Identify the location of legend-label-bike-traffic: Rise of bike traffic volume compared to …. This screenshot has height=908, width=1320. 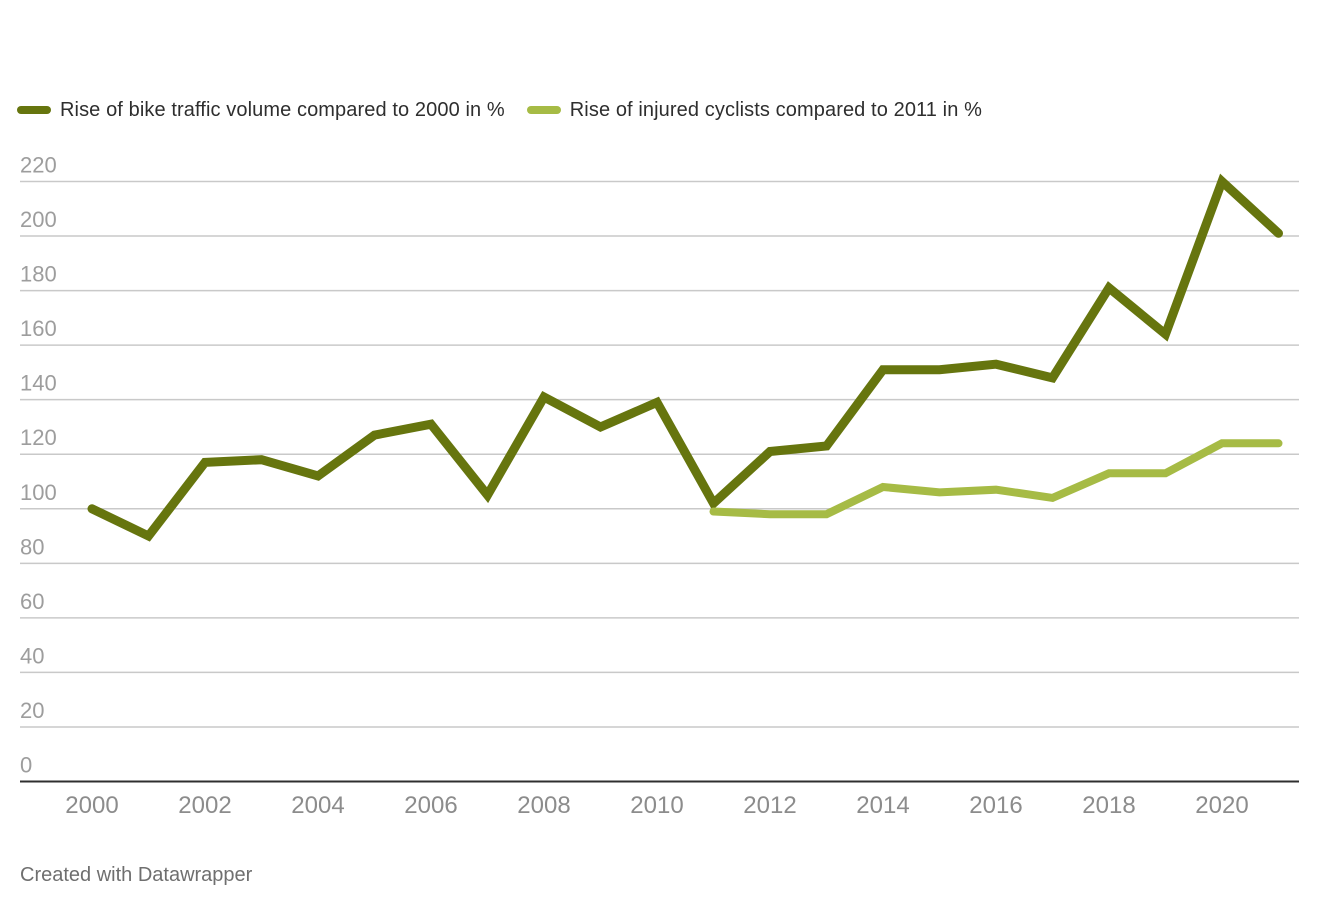
(282, 109).